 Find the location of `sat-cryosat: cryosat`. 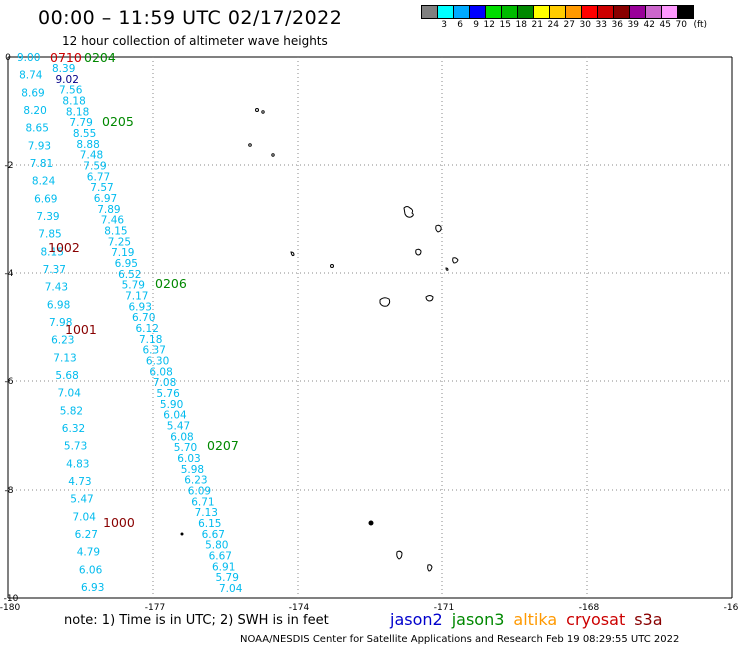

sat-cryosat: cryosat is located at coordinates (596, 619).